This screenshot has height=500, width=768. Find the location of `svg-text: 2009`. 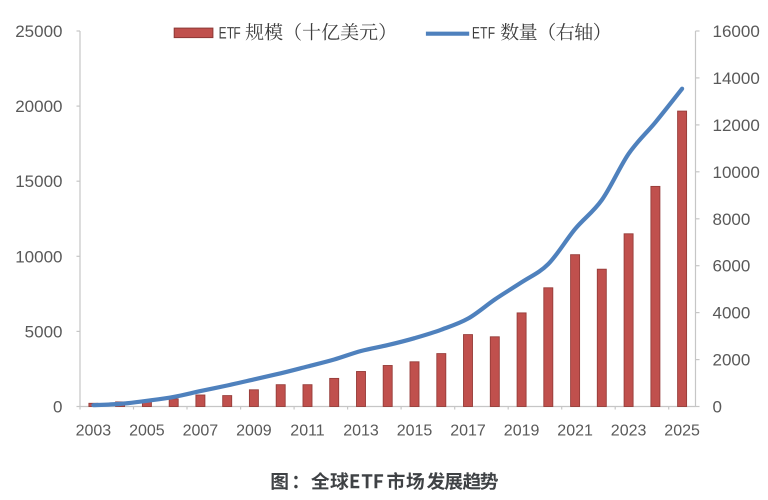

svg-text: 2009 is located at coordinates (254, 431).